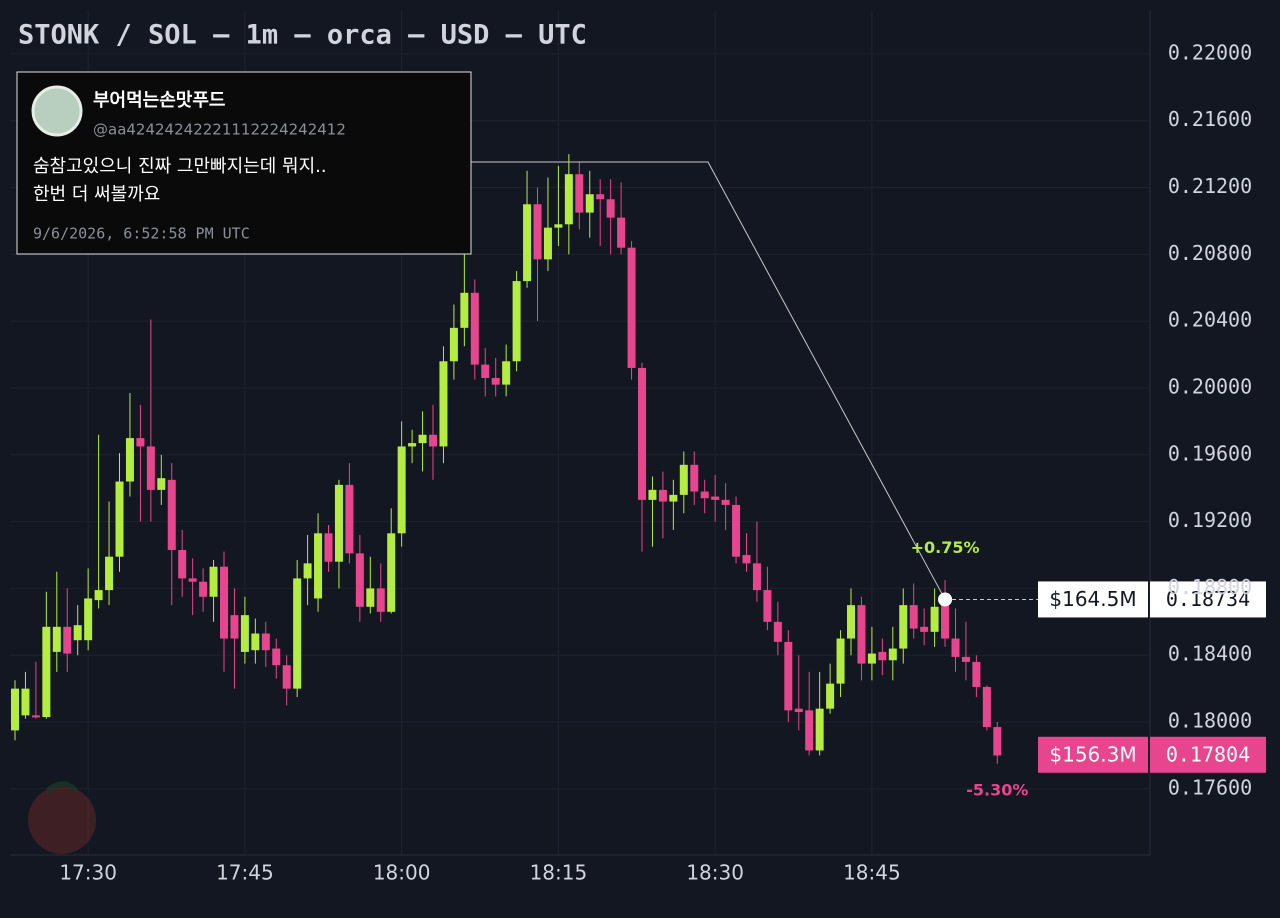 Image resolution: width=1280 pixels, height=918 pixels. I want to click on price-box, so click(1208, 754).